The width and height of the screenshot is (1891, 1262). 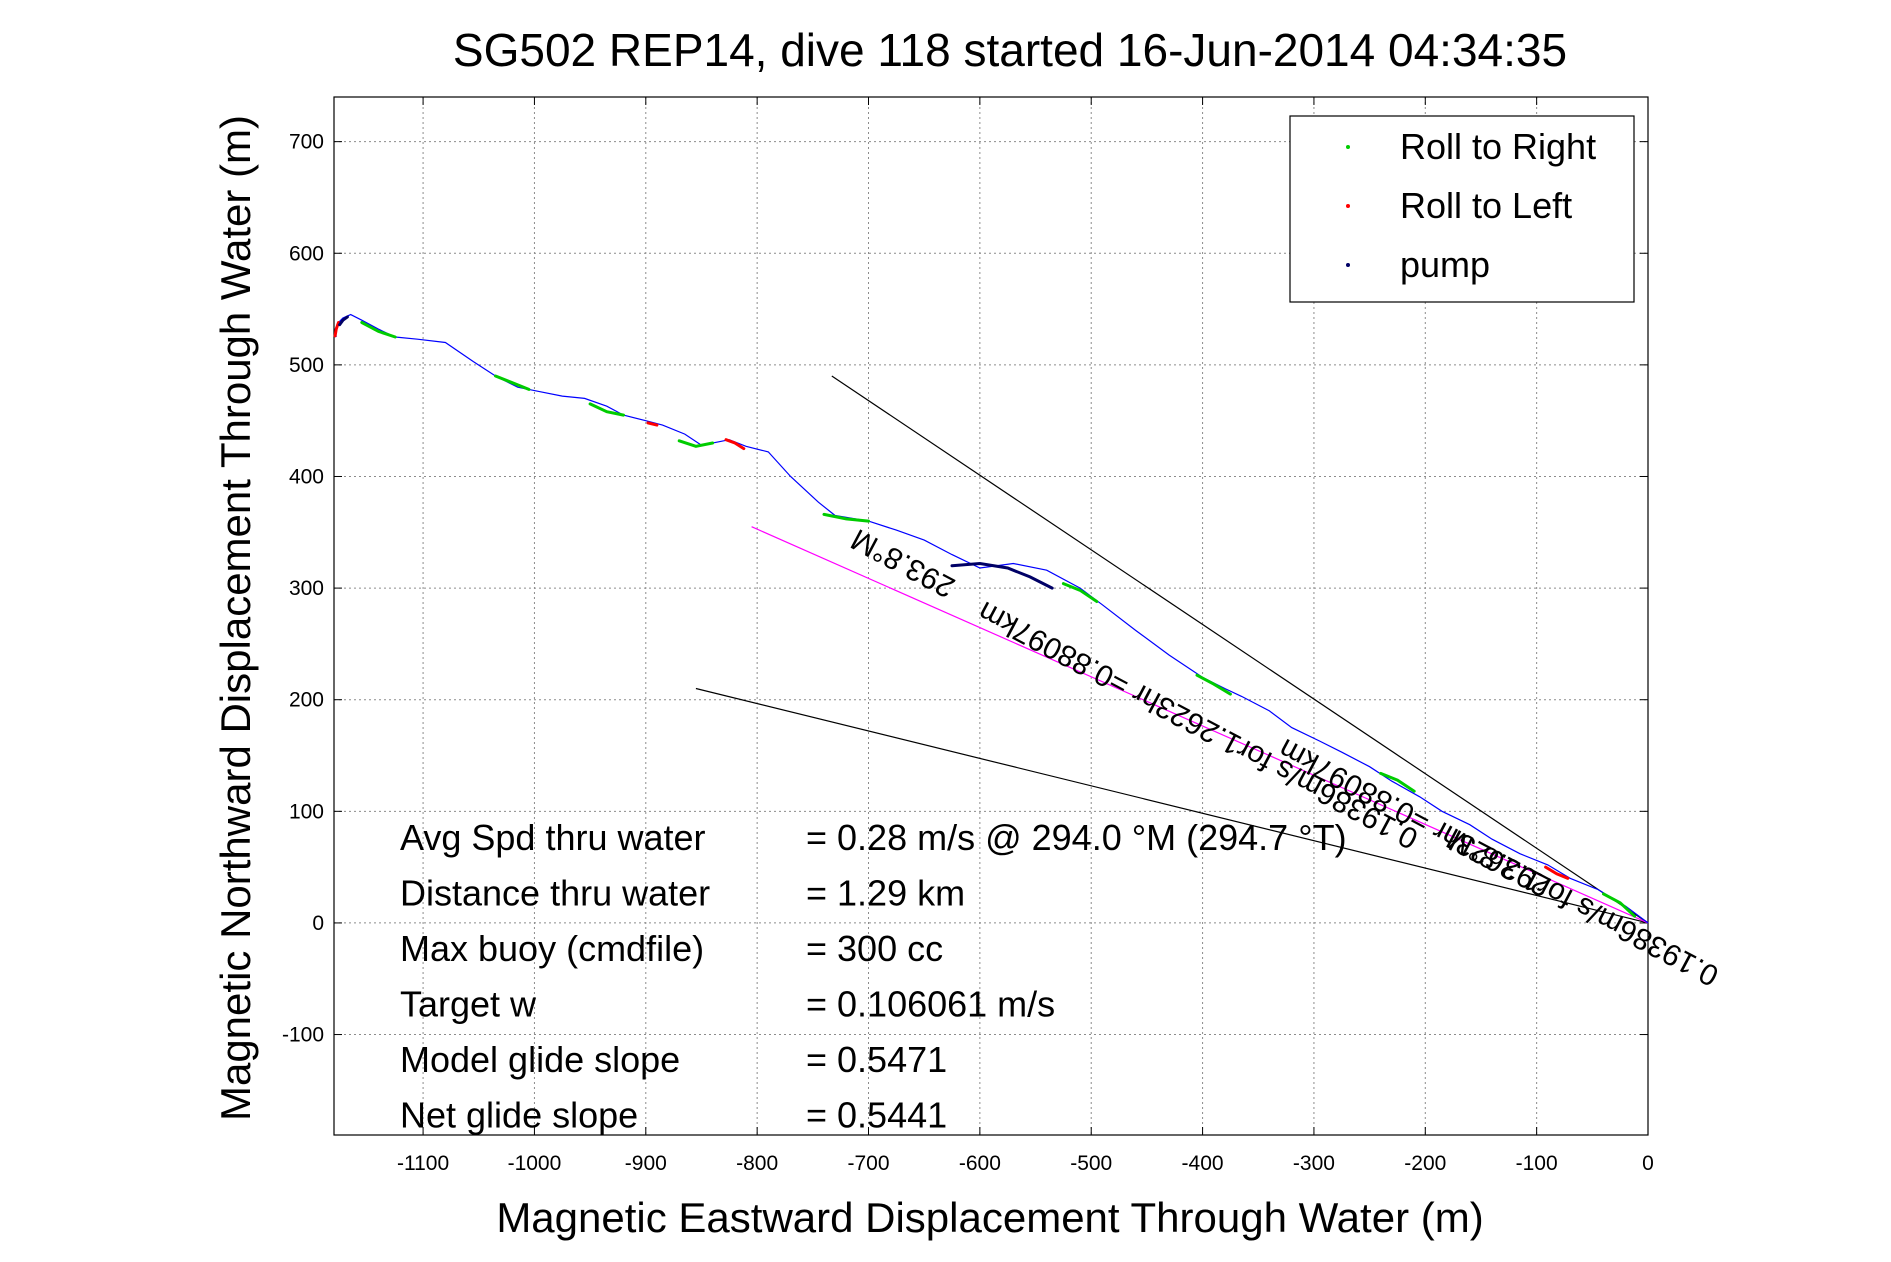 What do you see at coordinates (1445, 264) in the screenshot?
I see `legend-label: pump` at bounding box center [1445, 264].